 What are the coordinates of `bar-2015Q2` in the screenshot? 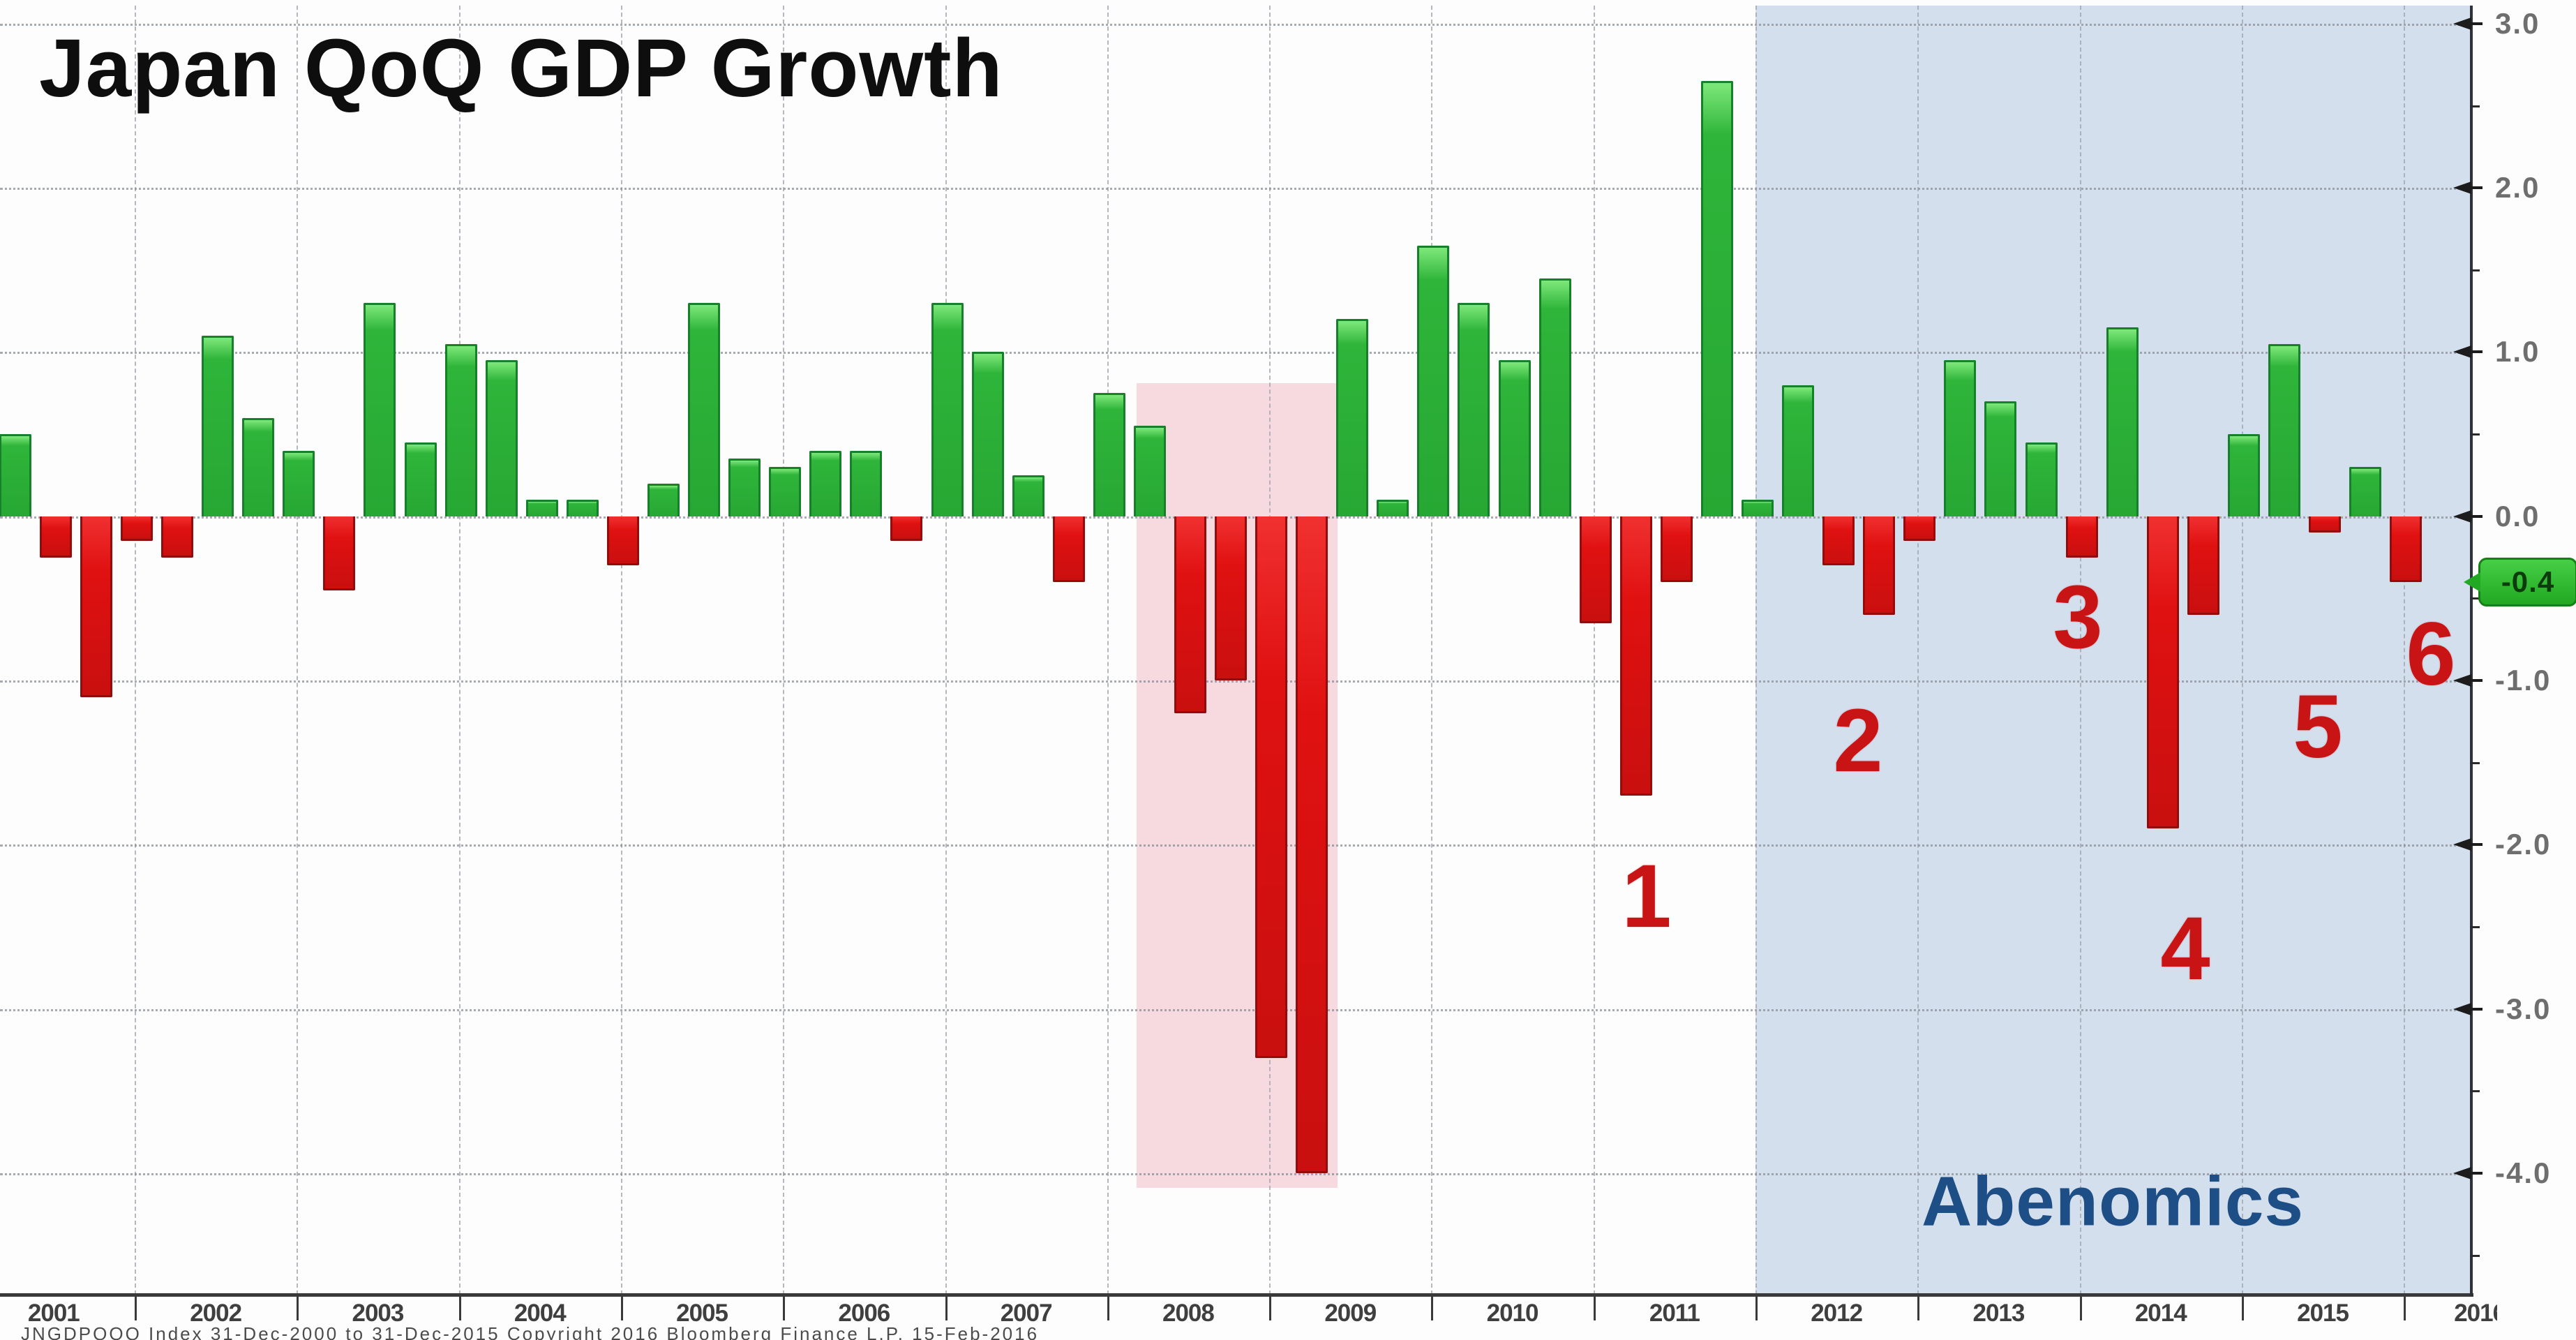 It's located at (2325, 524).